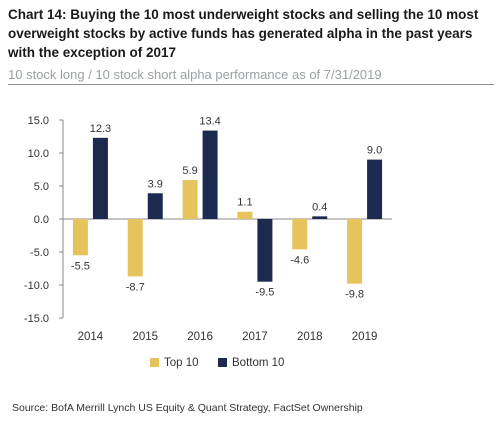 The width and height of the screenshot is (500, 429). What do you see at coordinates (80, 237) in the screenshot?
I see `bar-top-10-2014` at bounding box center [80, 237].